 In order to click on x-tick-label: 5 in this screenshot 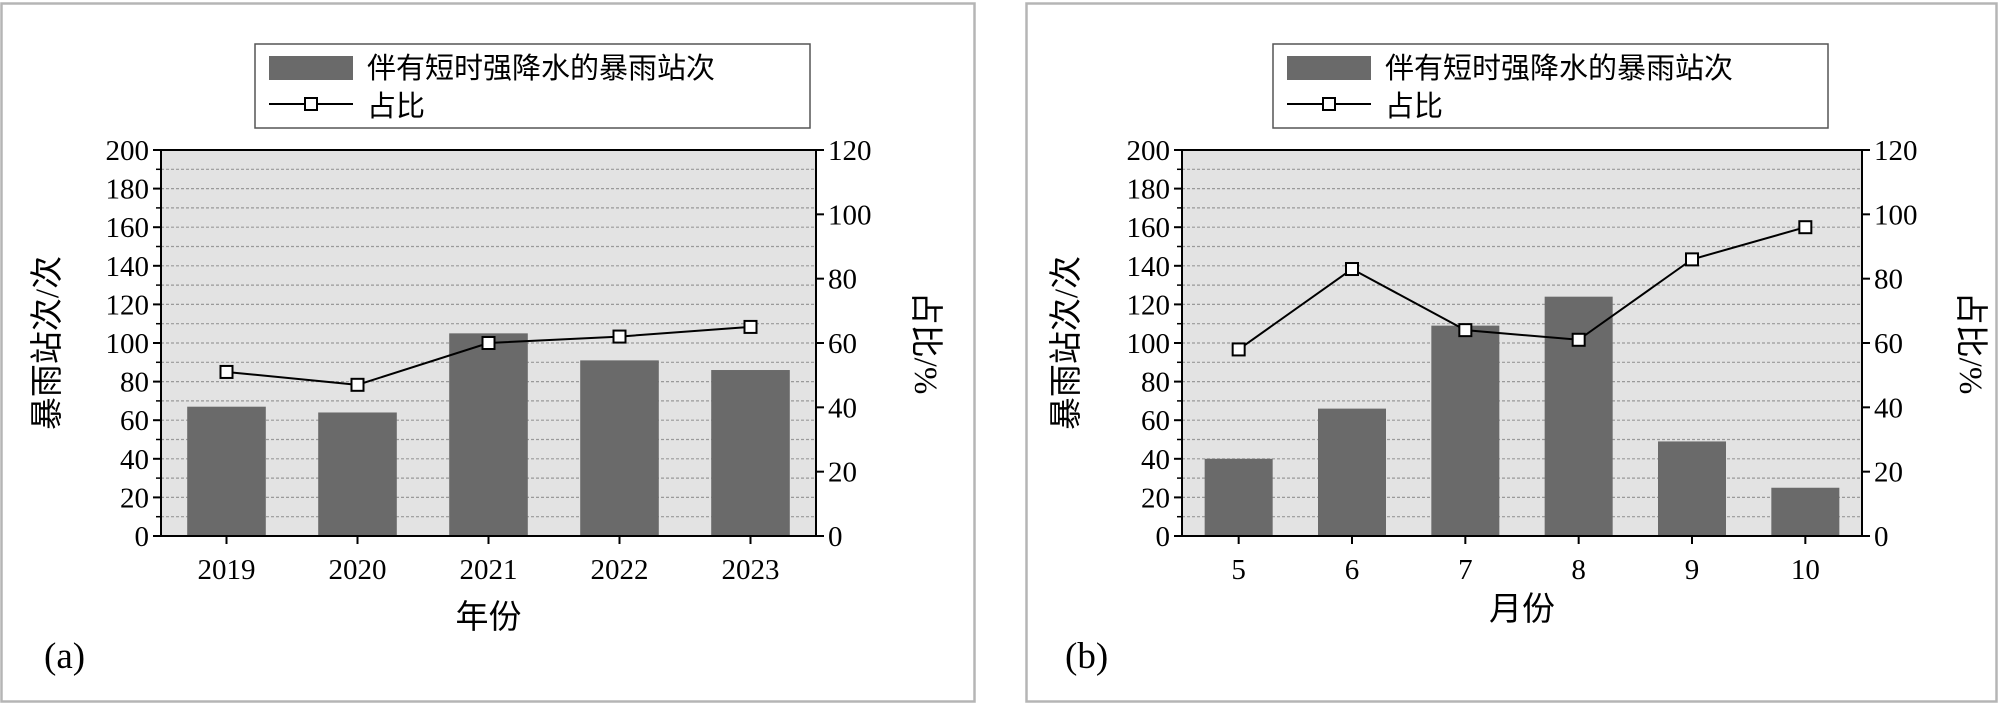, I will do `click(1238, 570)`.